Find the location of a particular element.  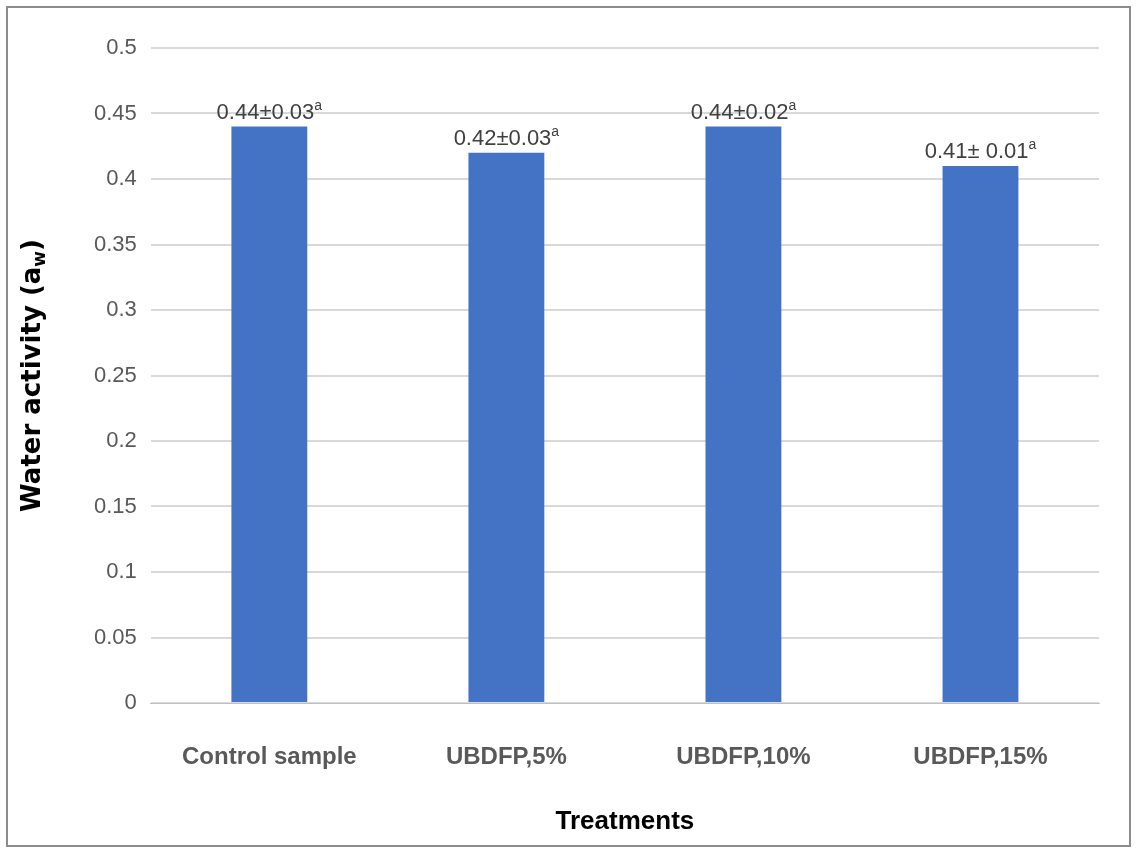

y-tick-label: 0.4 is located at coordinates (121, 178).